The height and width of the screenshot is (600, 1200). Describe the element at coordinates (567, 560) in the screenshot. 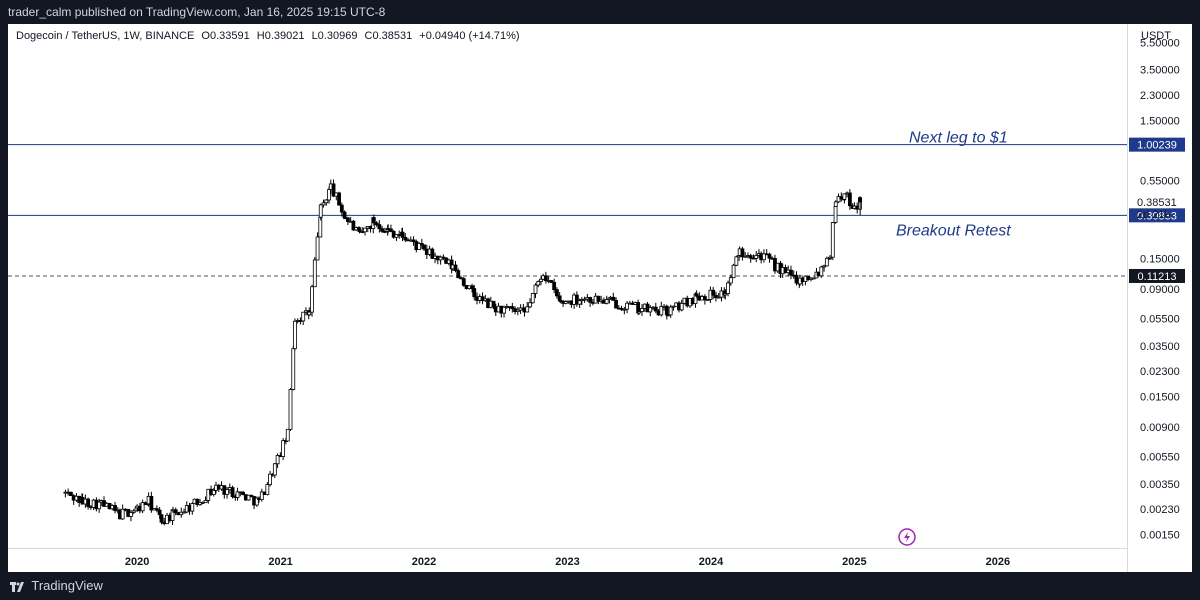

I see `time-axis` at that location.